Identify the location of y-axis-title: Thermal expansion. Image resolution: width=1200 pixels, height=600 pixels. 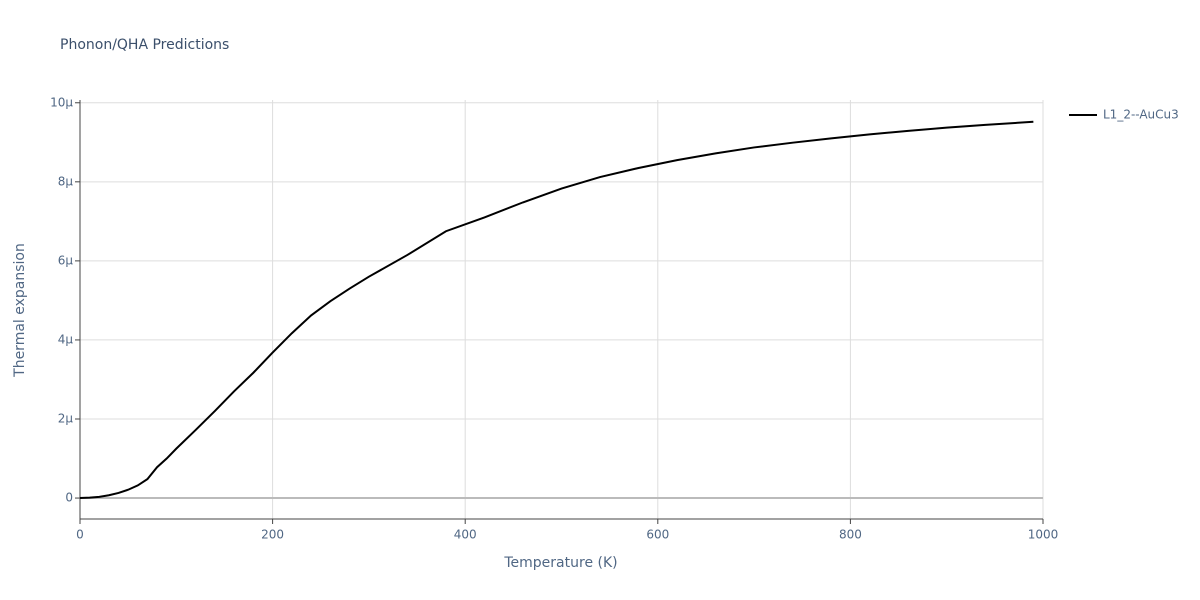
(20, 310).